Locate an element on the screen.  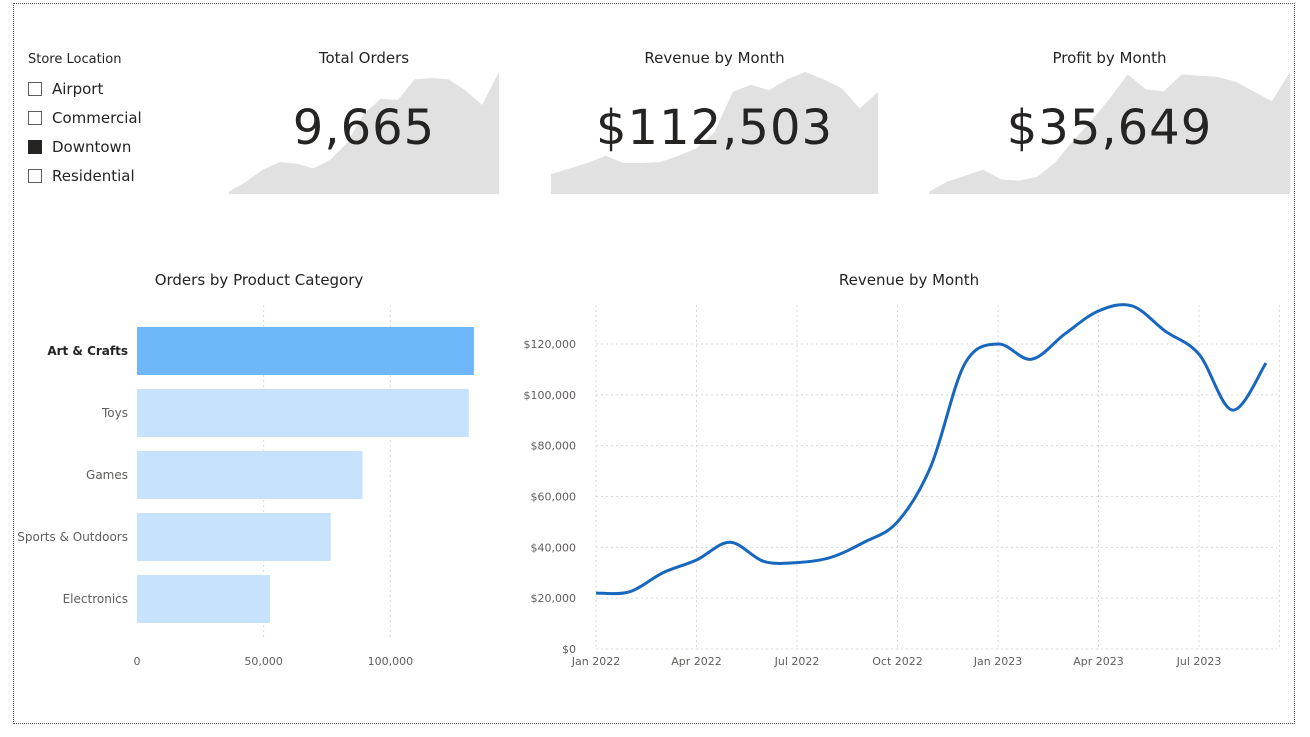
card-title: Profit by Month is located at coordinates (1109, 58).